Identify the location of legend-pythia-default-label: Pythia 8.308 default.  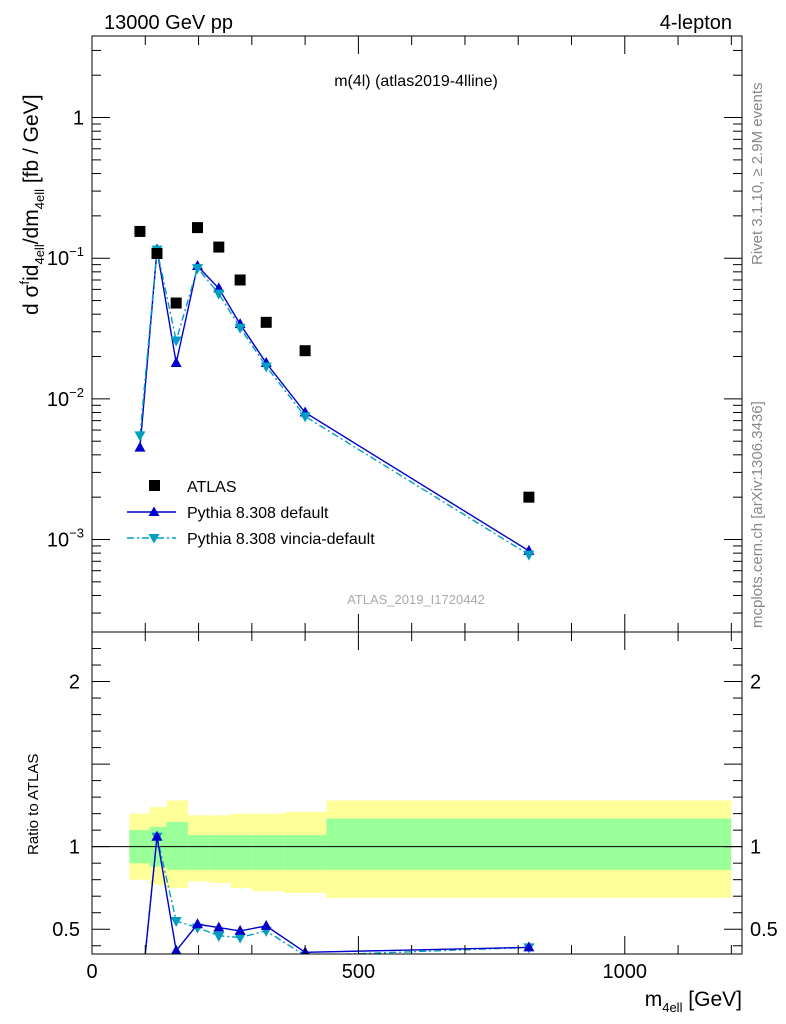
(258, 513).